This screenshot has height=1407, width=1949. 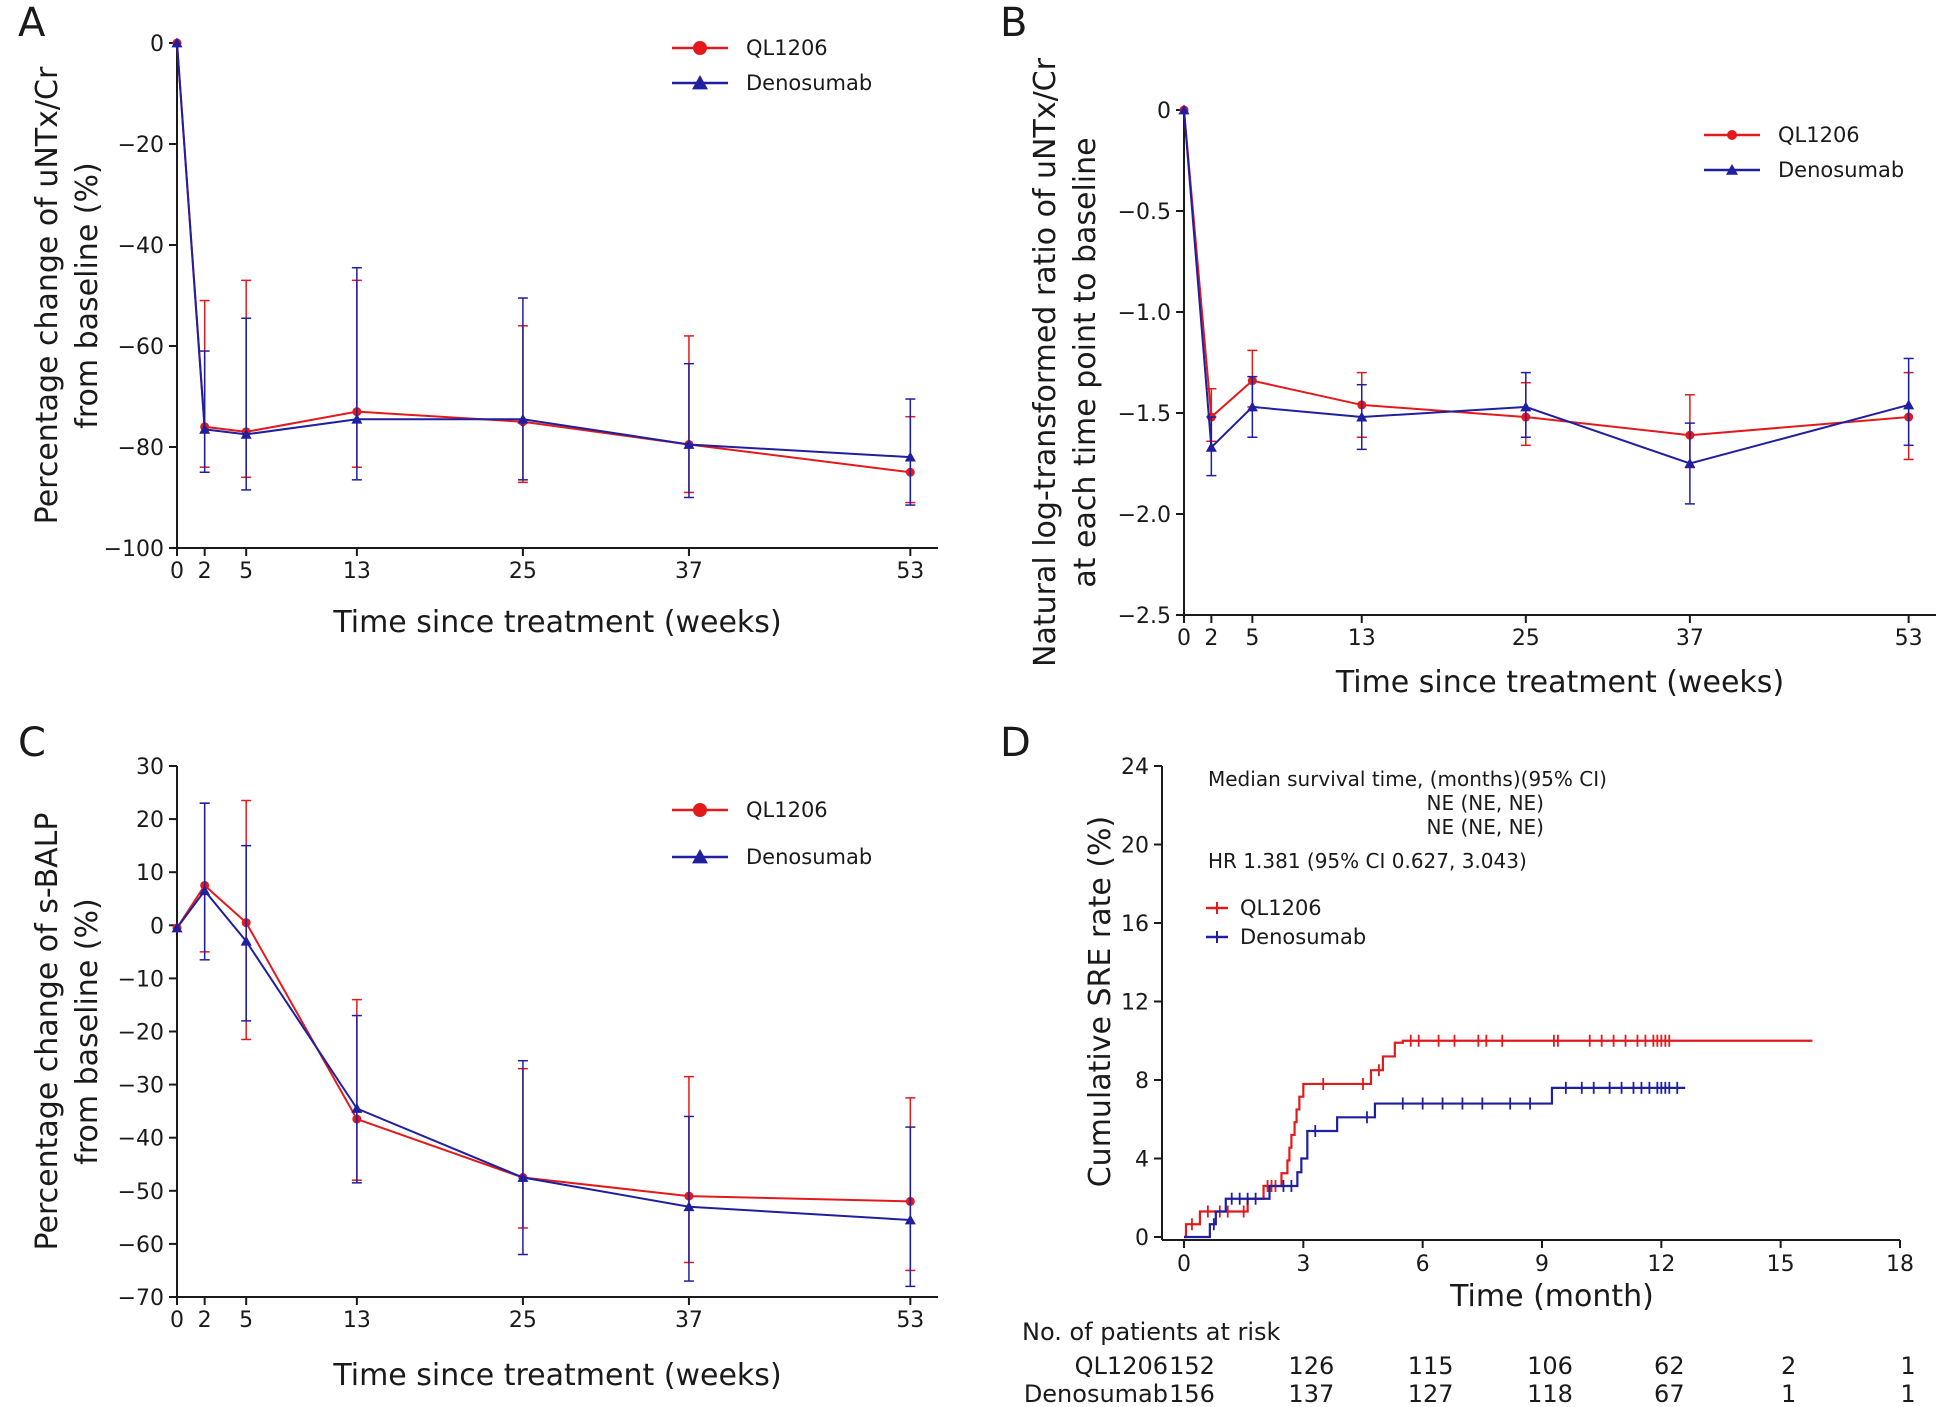 I want to click on y-tick-label: −10, so click(x=141, y=979).